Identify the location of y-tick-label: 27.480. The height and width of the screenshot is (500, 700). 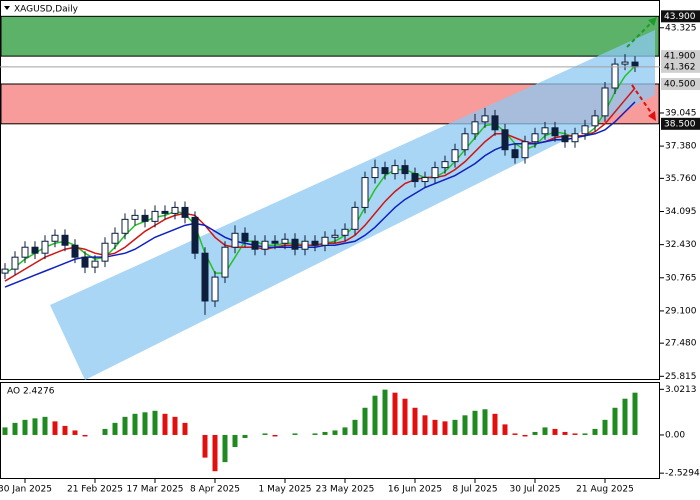
(681, 344).